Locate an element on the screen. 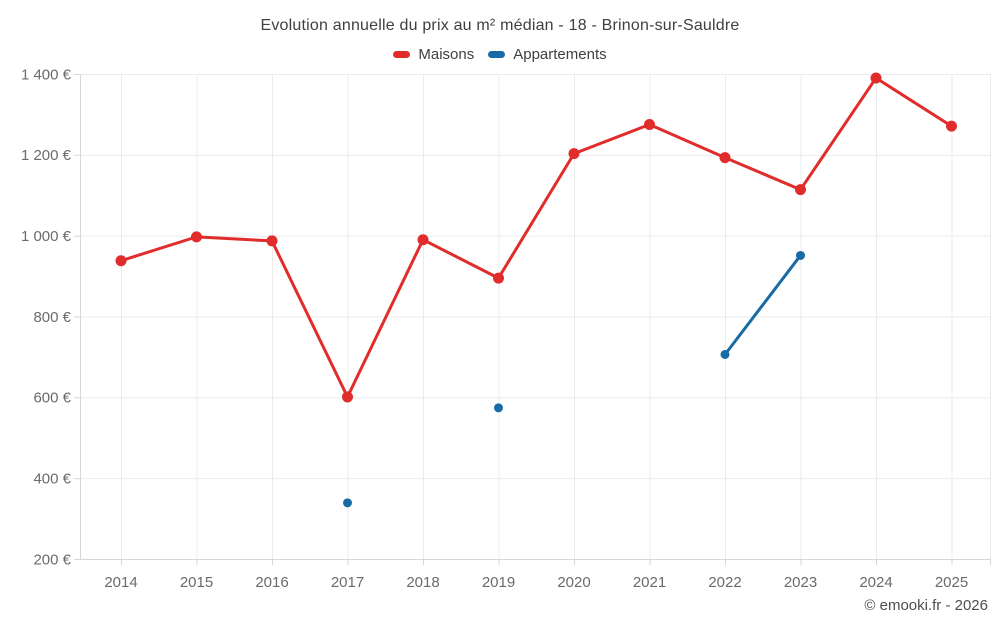 The image size is (1000, 625). copyright-credit: © emooki.fr - 2026 is located at coordinates (926, 605).